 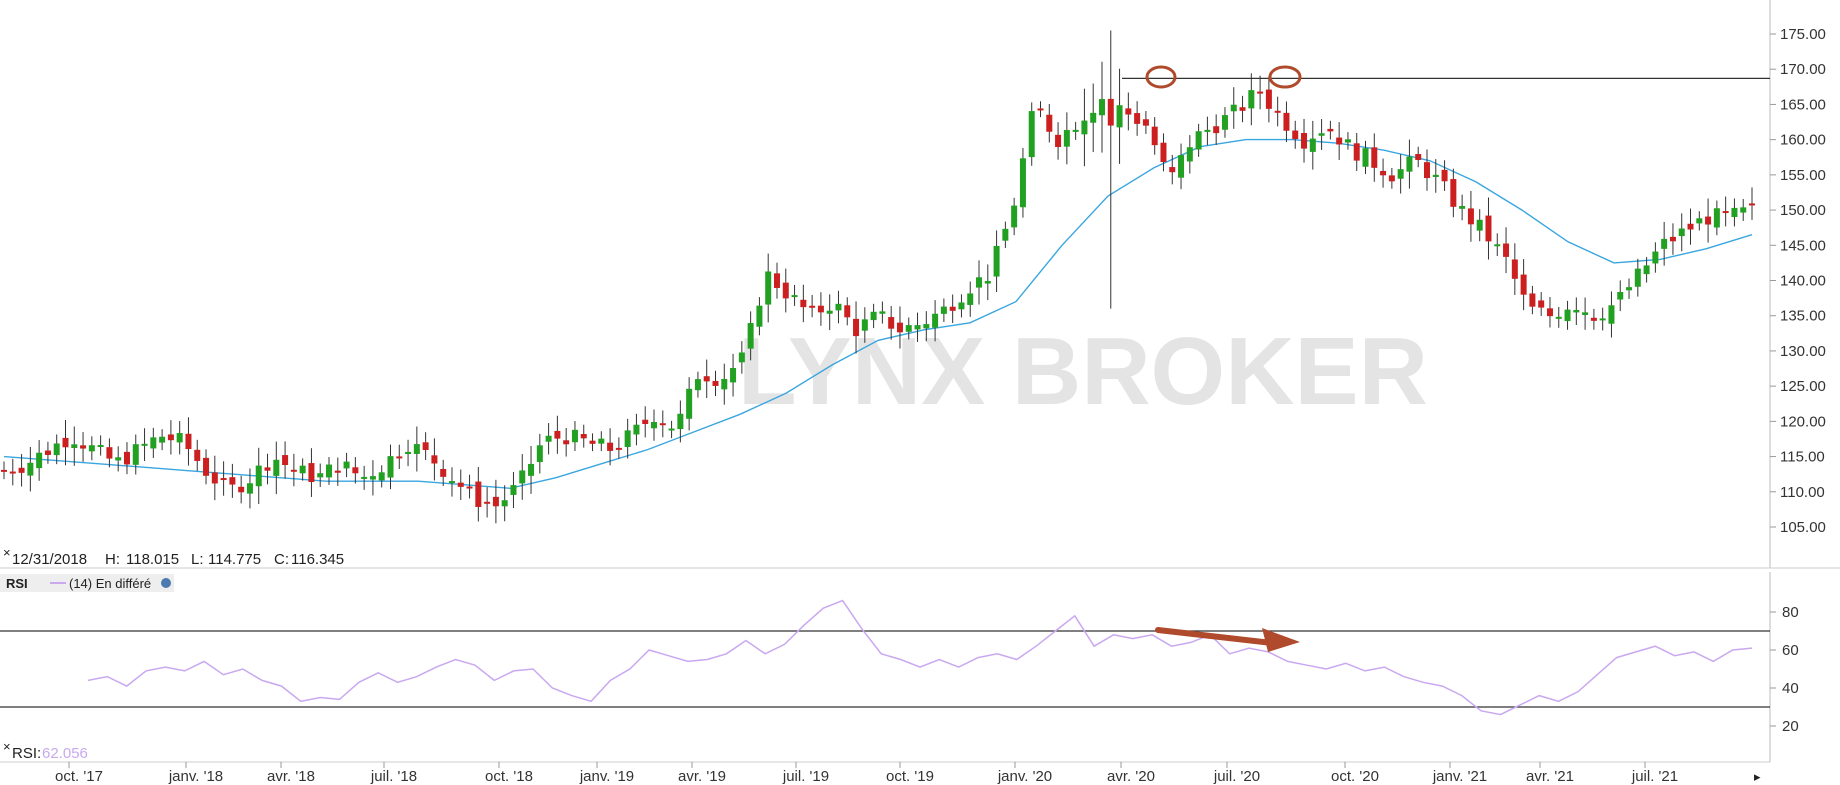 What do you see at coordinates (317, 559) in the screenshot?
I see `info-close-value: 116.345` at bounding box center [317, 559].